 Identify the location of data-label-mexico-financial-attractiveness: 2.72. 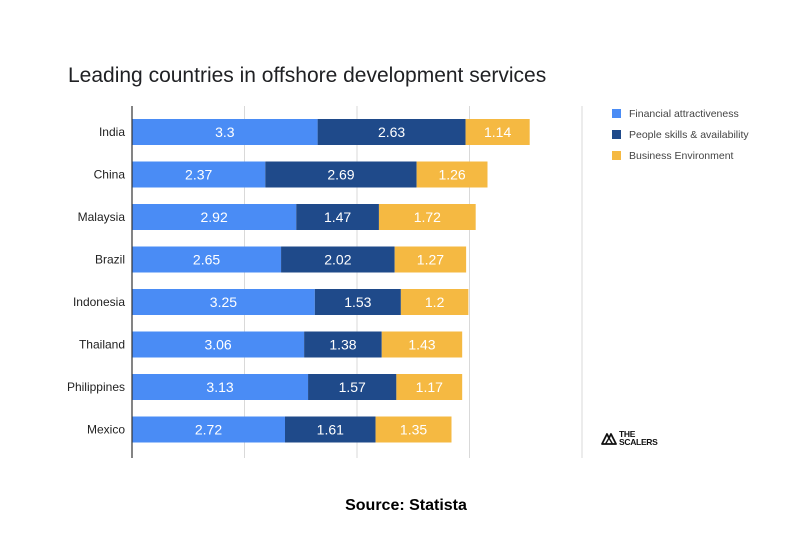
(208, 430).